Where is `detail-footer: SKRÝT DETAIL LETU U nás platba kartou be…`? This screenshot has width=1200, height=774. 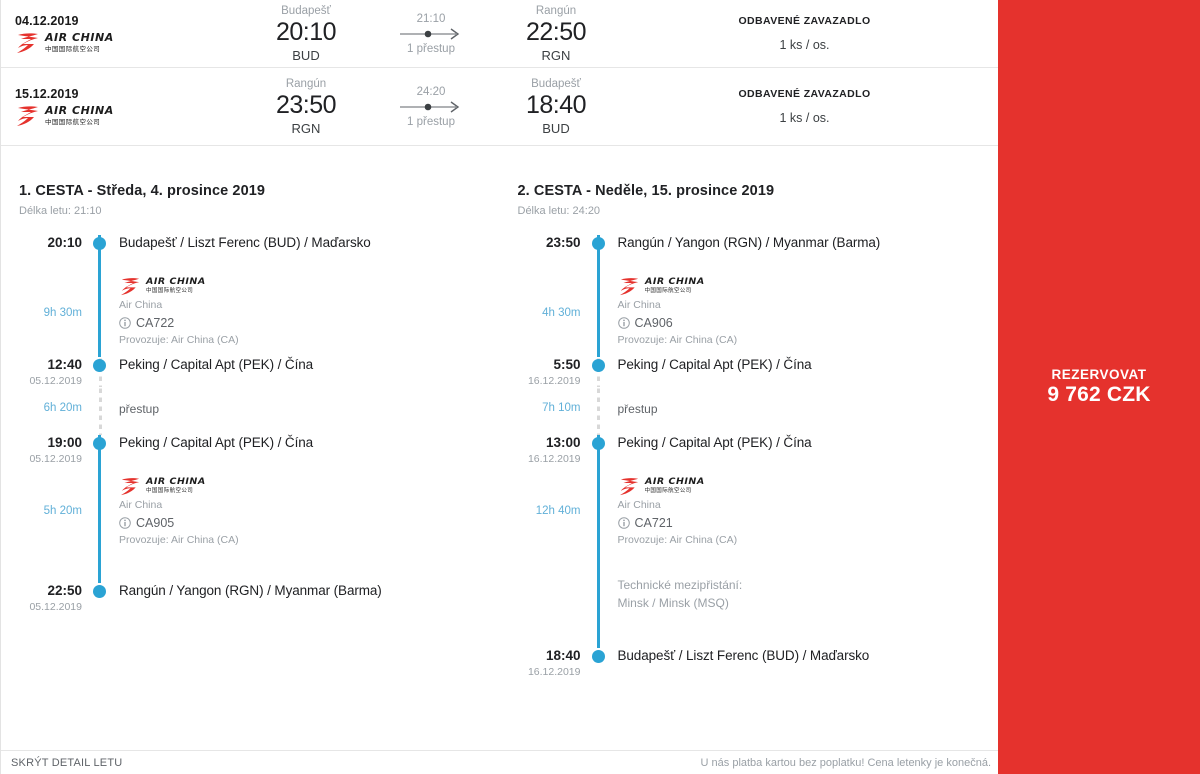
detail-footer: SKRÝT DETAIL LETU U nás platba kartou be… is located at coordinates (500, 762).